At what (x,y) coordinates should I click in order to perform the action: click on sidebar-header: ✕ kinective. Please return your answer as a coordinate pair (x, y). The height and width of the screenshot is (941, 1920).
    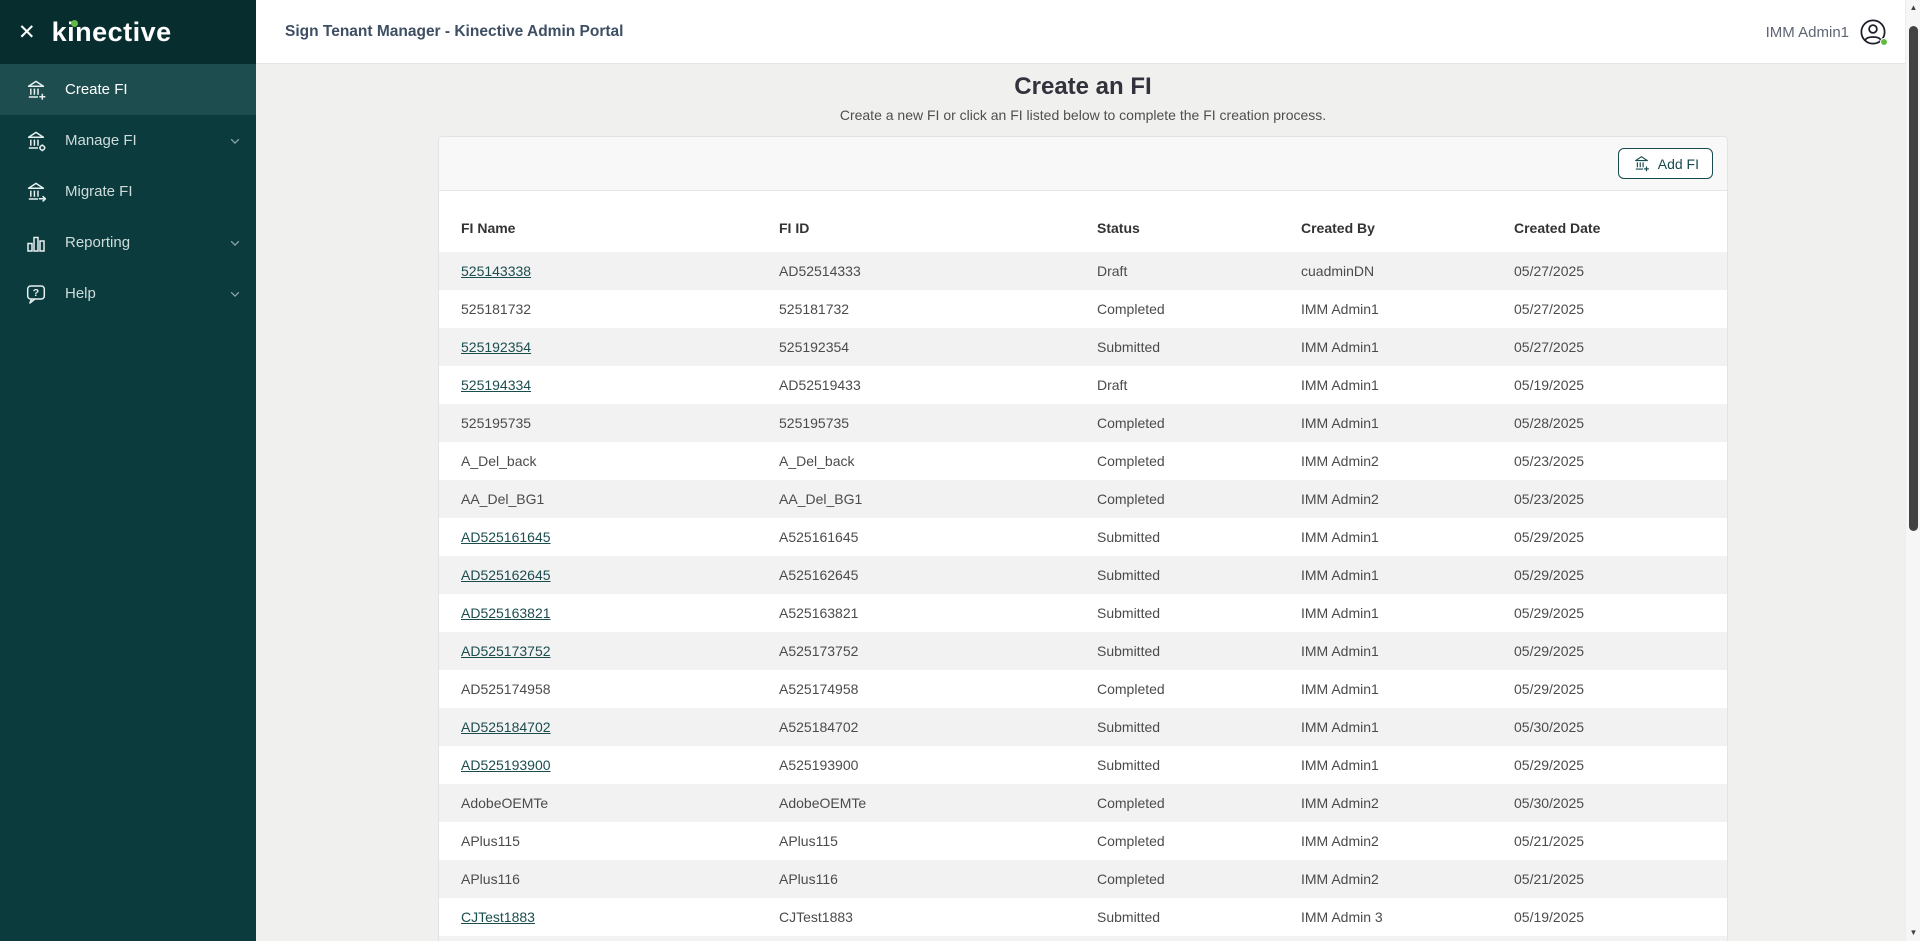
    Looking at the image, I should click on (128, 32).